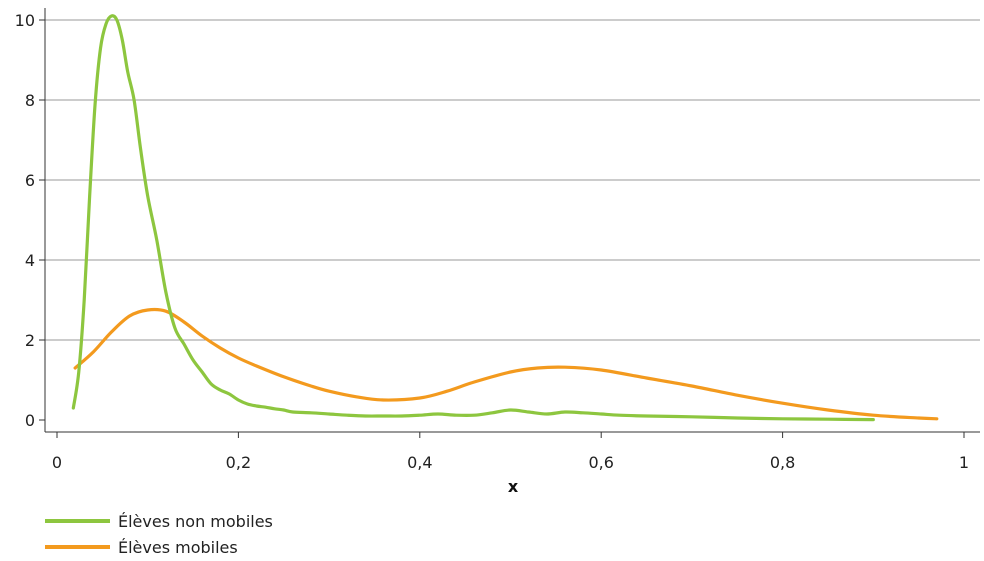  Describe the element at coordinates (513, 486) in the screenshot. I see `x-axis-title: x` at that location.